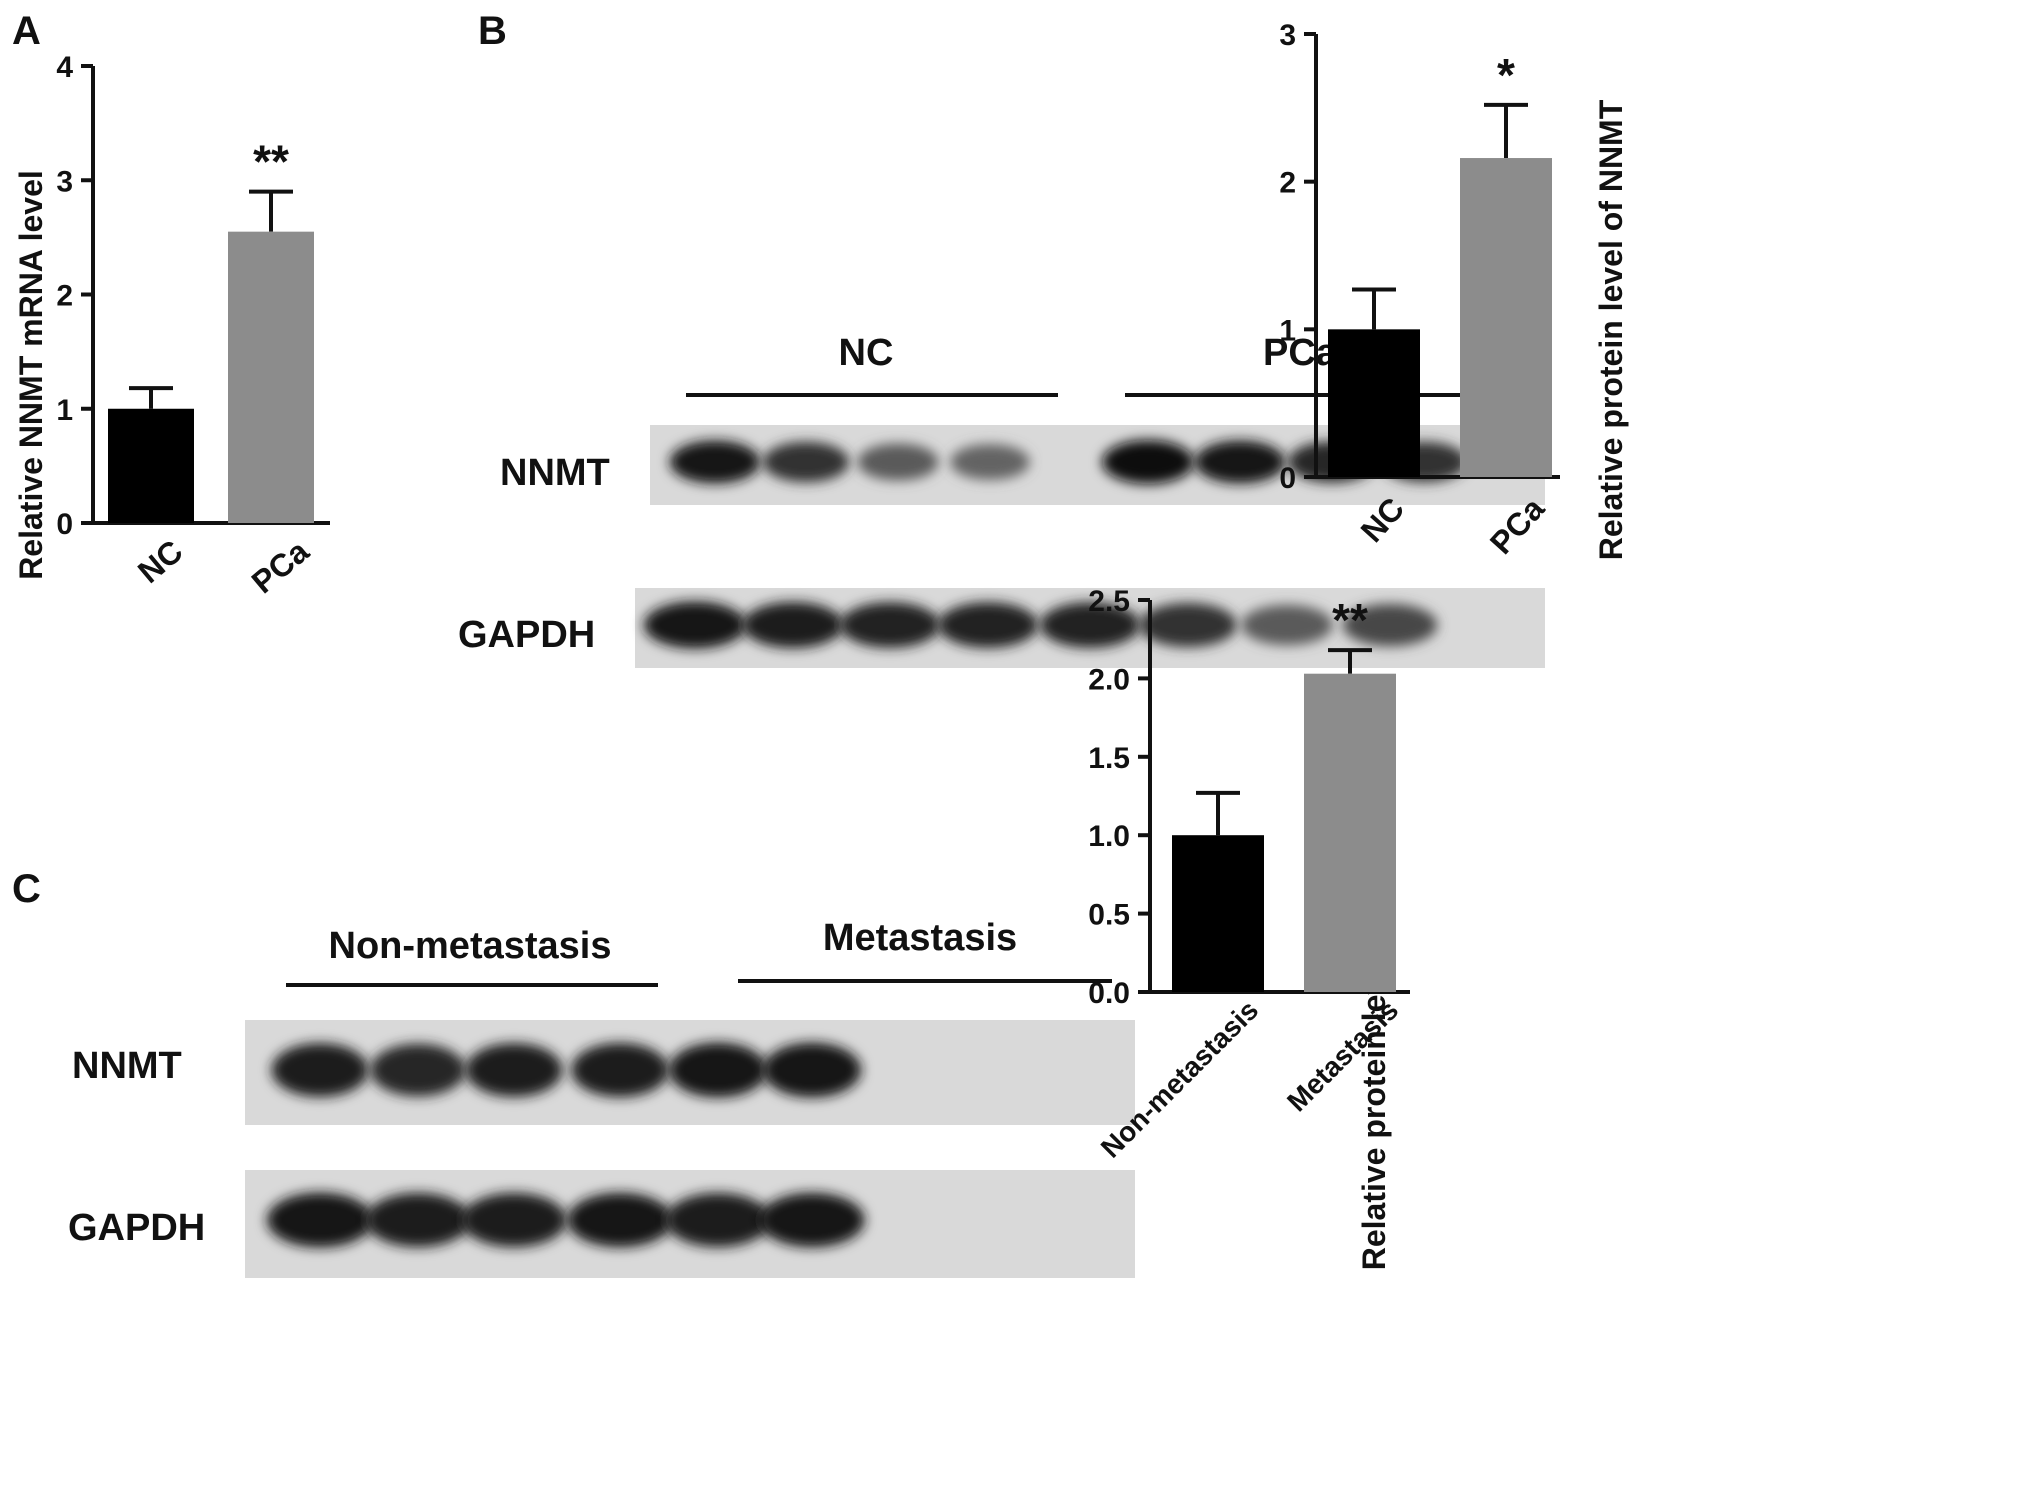 The height and width of the screenshot is (1504, 2031). I want to click on blot-b-group-label-pca: PCa, so click(1300, 353).